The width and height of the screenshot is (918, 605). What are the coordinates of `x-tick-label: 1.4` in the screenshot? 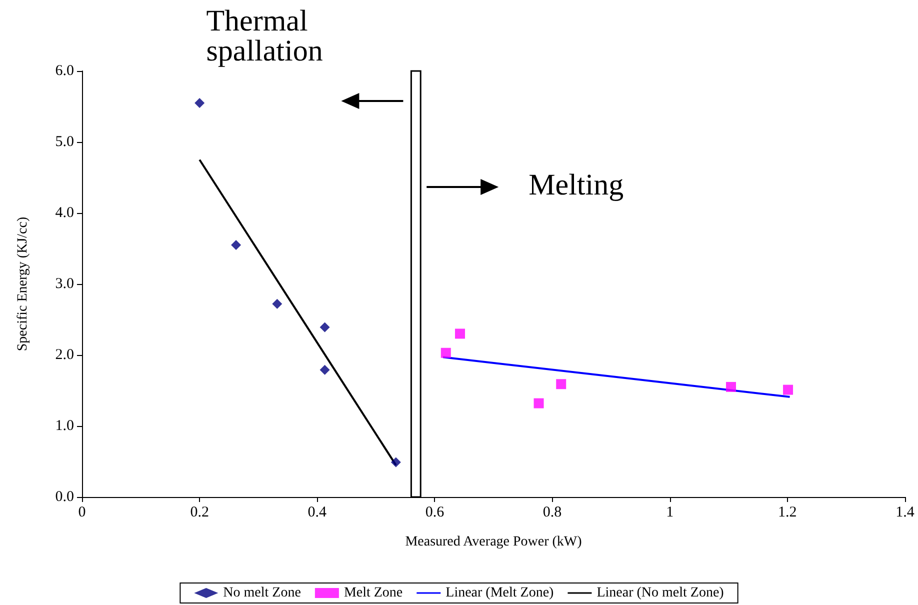 It's located at (905, 512).